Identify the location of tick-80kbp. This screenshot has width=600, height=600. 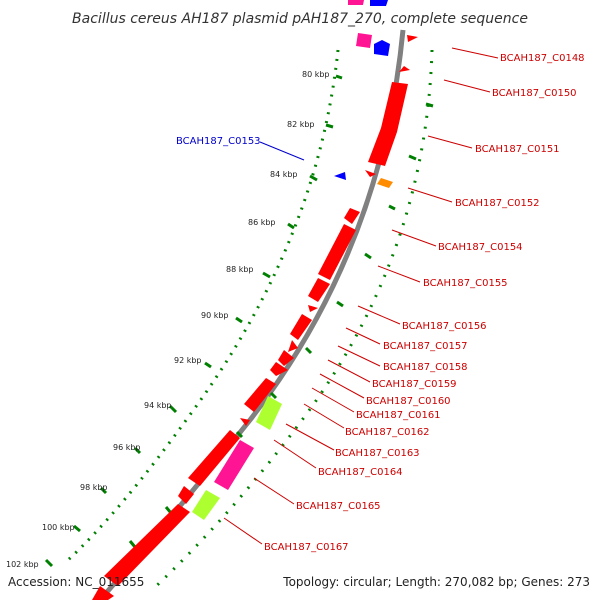
(339, 77).